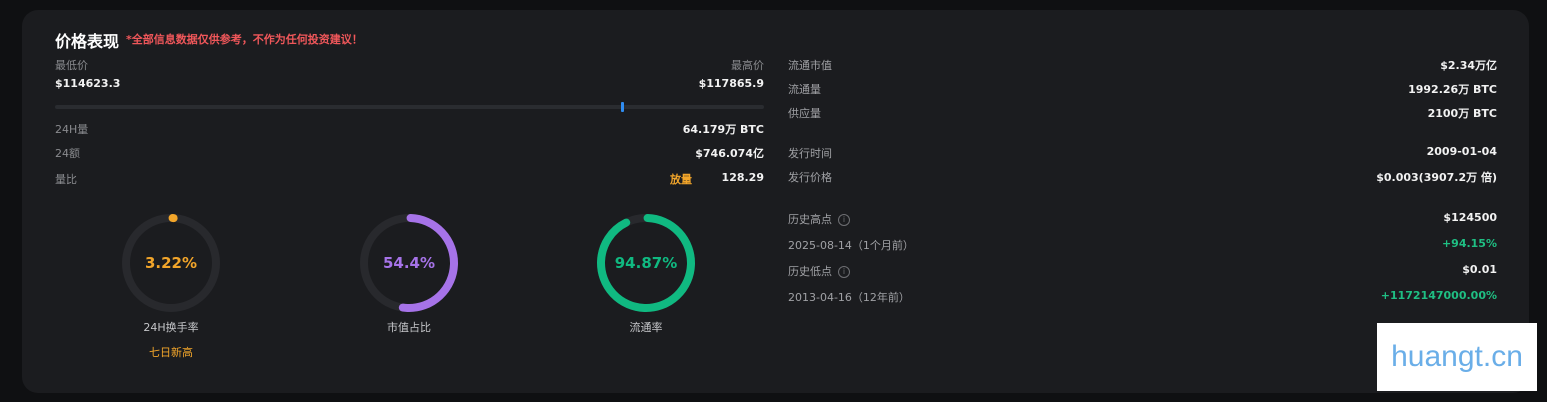 The image size is (1547, 402). I want to click on stat-label: 发行时间, so click(810, 153).